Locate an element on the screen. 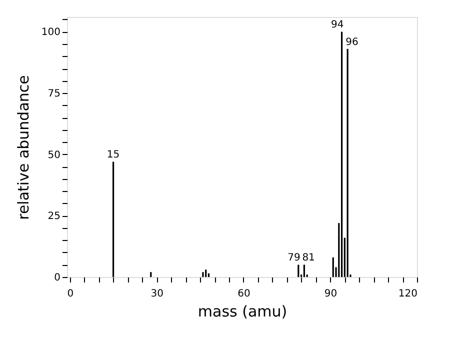  x-tick-label: 60 is located at coordinates (244, 294).